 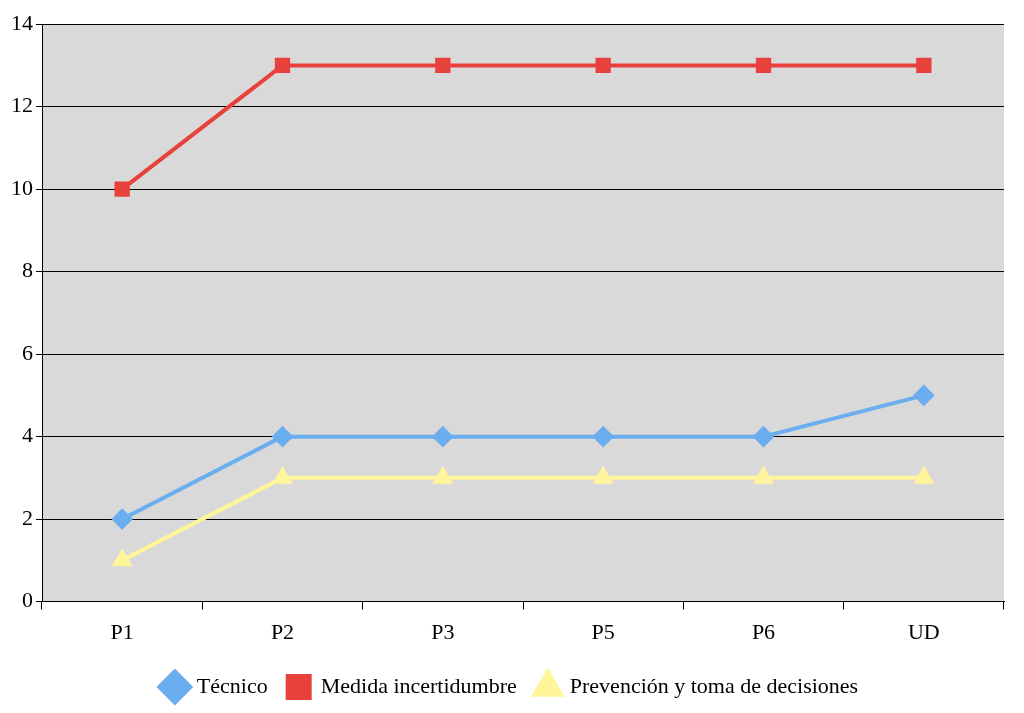 I want to click on legend-label: Medida incertidumbre, so click(x=418, y=685).